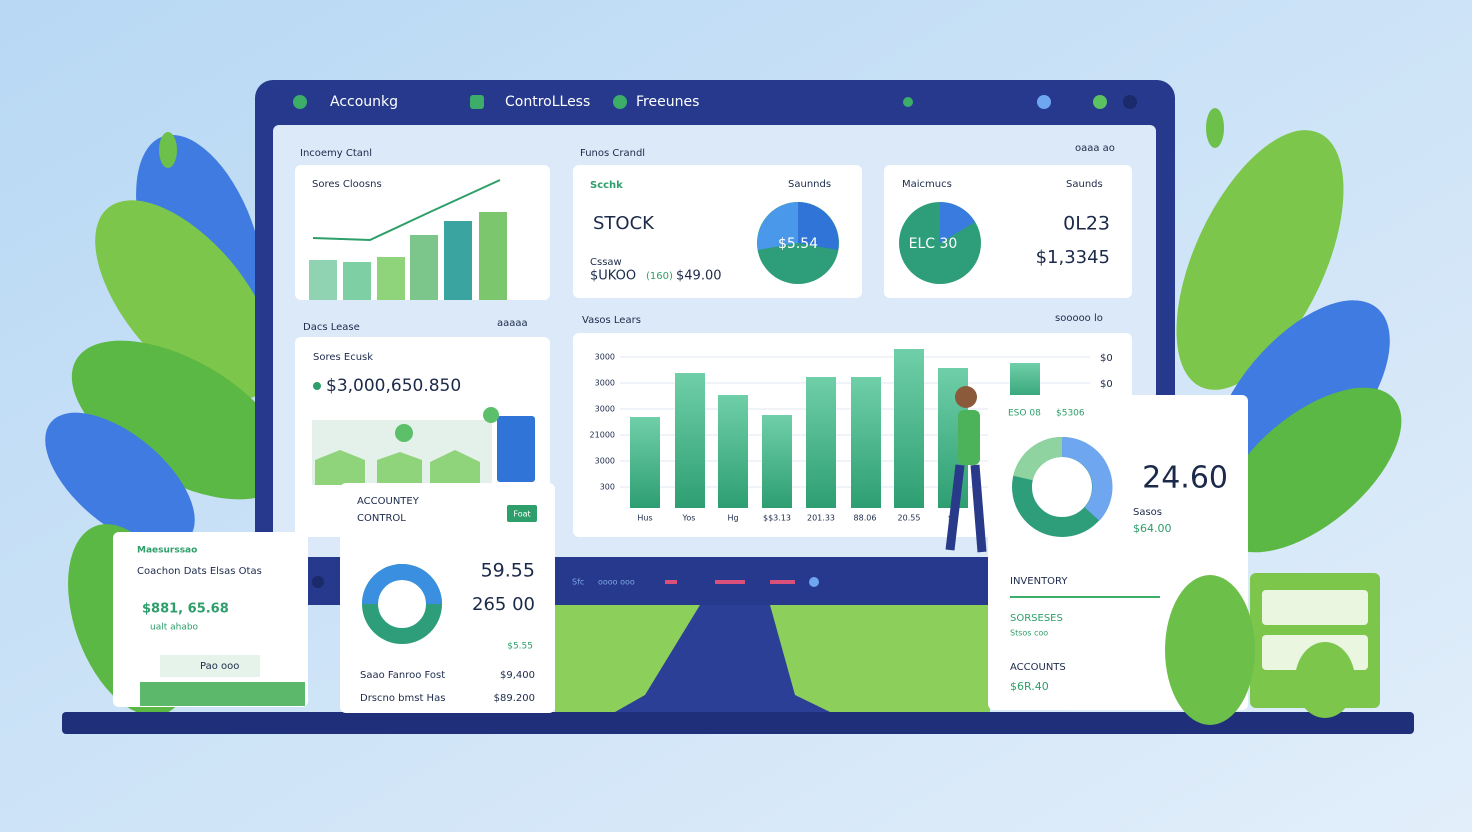 The image size is (1472, 836). What do you see at coordinates (611, 320) in the screenshot?
I see `section-label: Vasos Lears` at bounding box center [611, 320].